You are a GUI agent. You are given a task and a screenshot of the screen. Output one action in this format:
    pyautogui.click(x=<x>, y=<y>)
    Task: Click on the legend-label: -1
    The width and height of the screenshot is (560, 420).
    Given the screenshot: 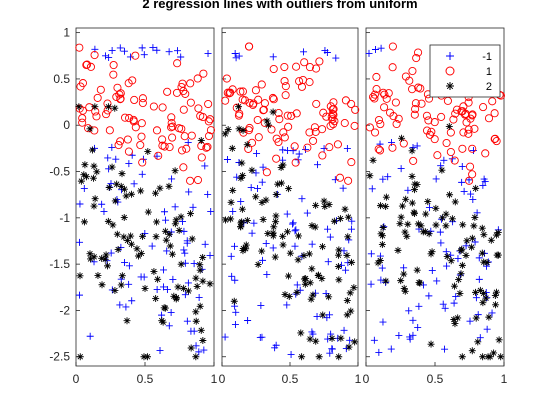 What is the action you would take?
    pyautogui.click(x=487, y=57)
    